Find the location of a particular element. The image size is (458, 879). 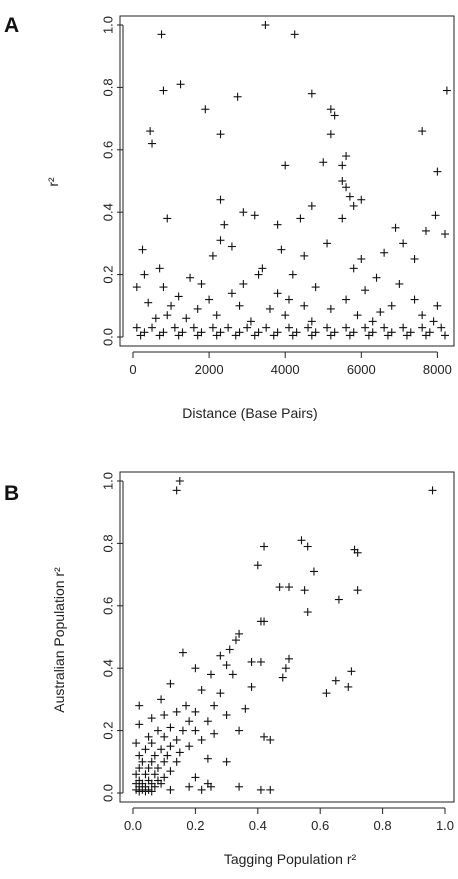

panel-a-y-axis: 0.0 0.2 0.4 0.6 0.8 1.0 is located at coordinates (112, 181).